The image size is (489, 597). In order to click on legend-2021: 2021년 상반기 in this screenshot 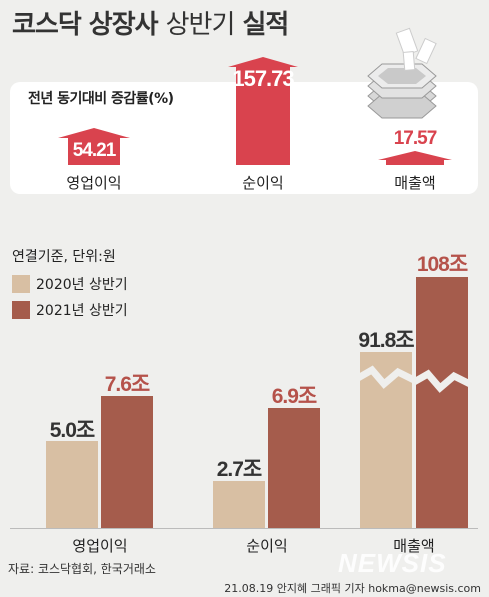, I will do `click(70, 310)`.